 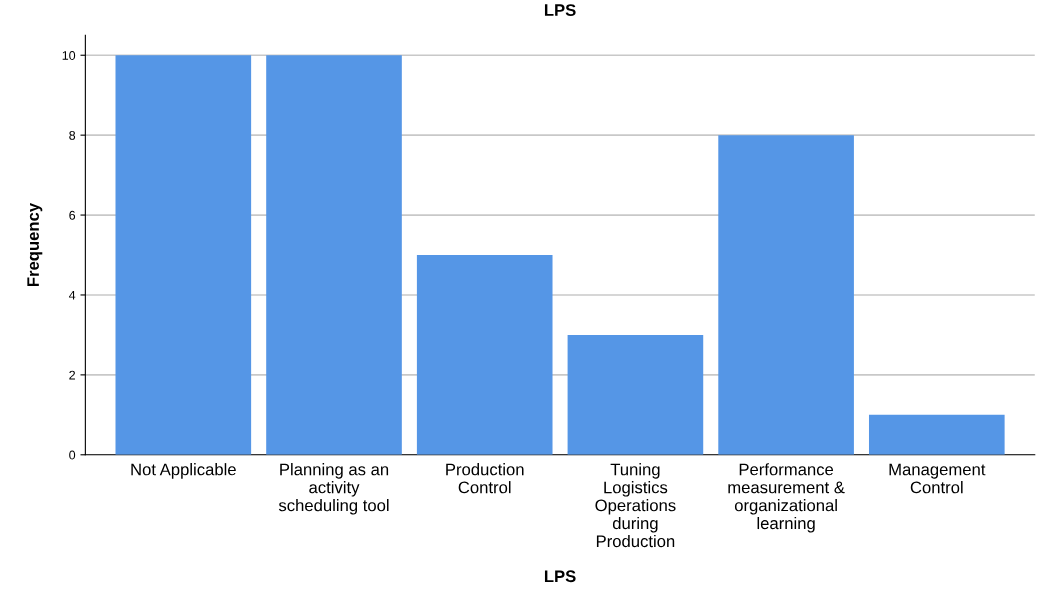 I want to click on y-axis-title: Frequency, so click(x=35, y=244).